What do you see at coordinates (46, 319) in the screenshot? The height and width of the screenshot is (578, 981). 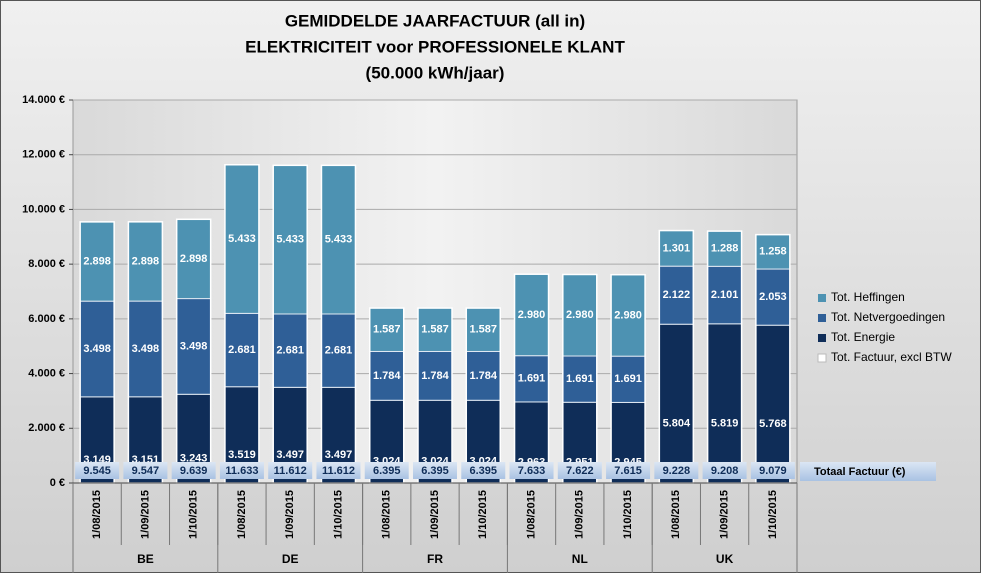 I see `y-tick-label: 6.000 €` at bounding box center [46, 319].